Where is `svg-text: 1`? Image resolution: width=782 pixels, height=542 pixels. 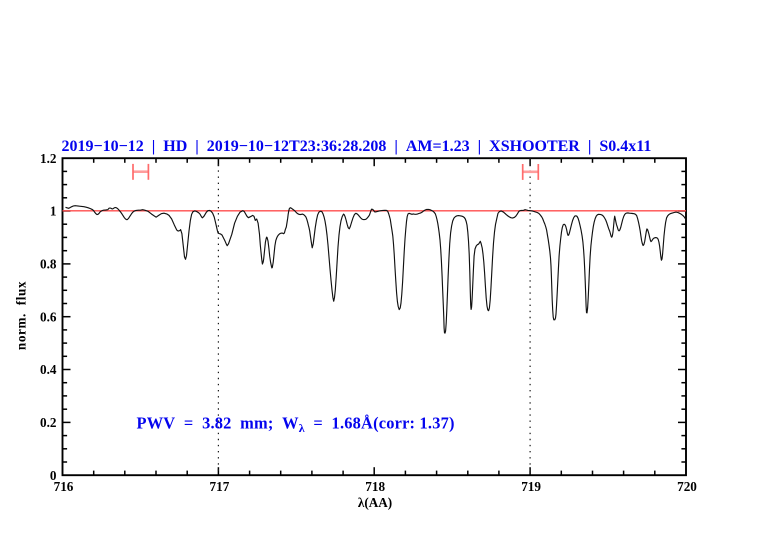 svg-text: 1 is located at coordinates (53, 211).